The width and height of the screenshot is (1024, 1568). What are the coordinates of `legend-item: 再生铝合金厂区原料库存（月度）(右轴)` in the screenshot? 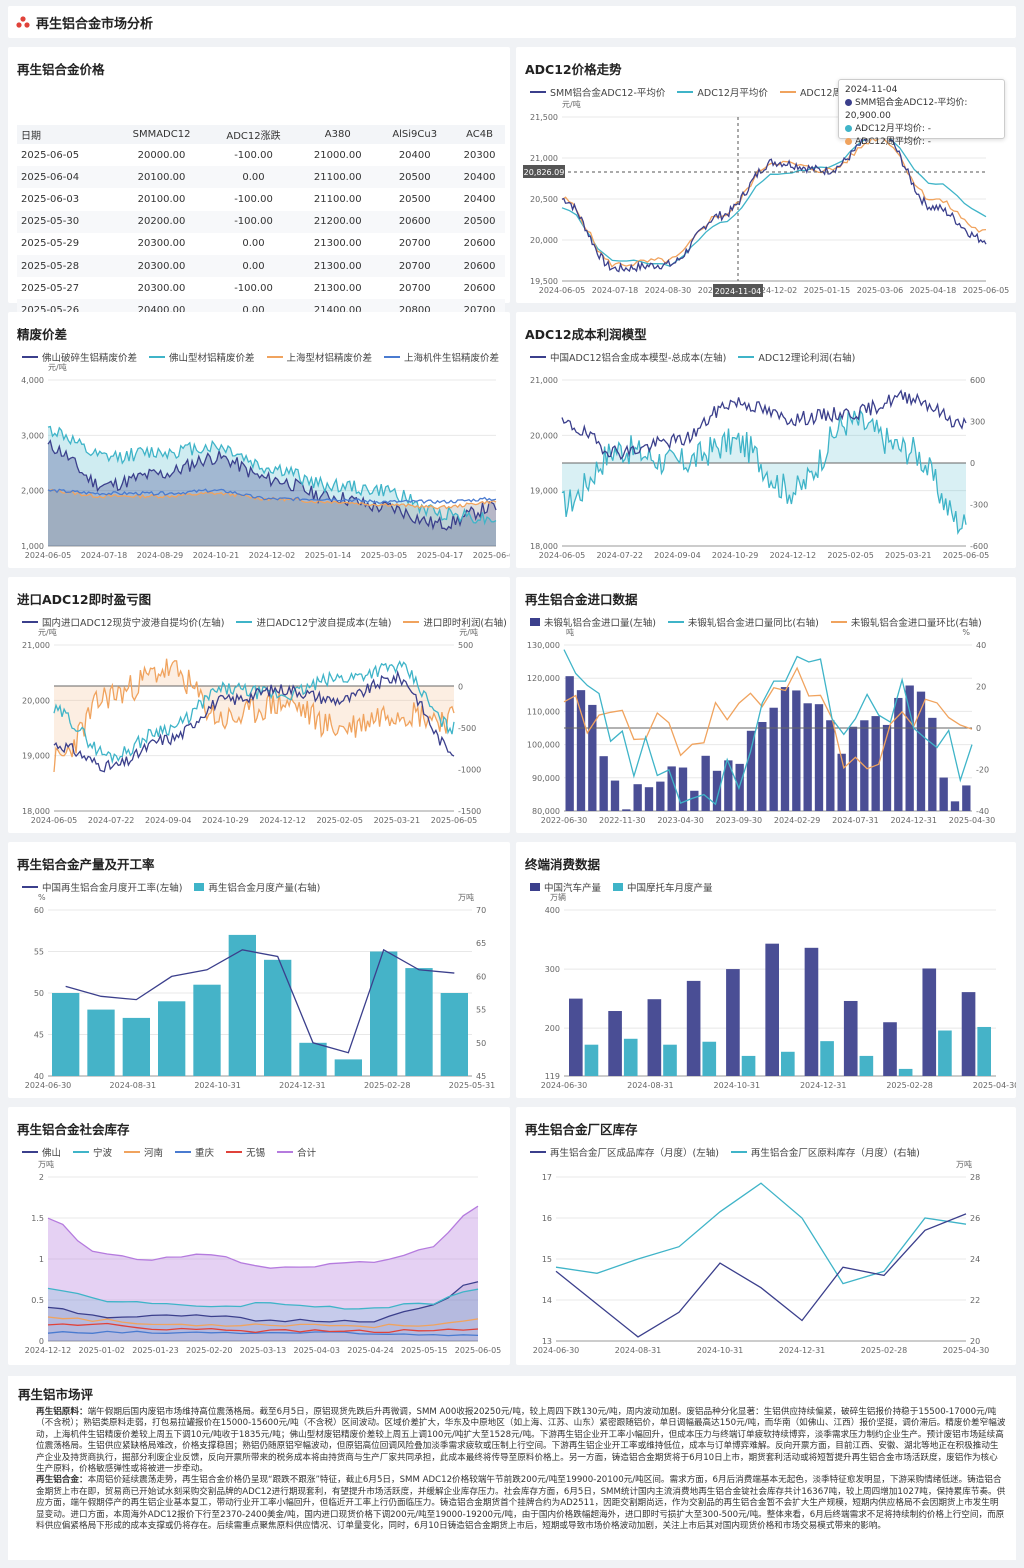 It's located at (825, 1152).